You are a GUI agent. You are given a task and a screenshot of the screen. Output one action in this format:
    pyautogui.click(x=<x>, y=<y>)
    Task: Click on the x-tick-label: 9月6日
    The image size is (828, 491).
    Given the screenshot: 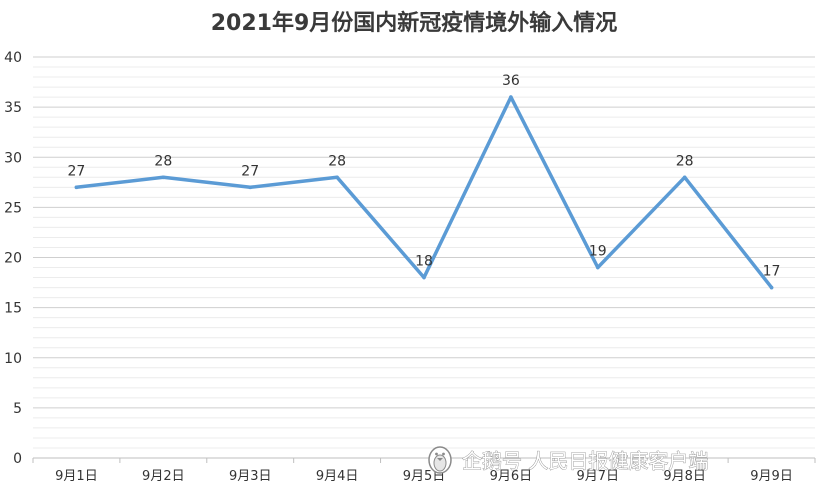 What is the action you would take?
    pyautogui.click(x=511, y=476)
    